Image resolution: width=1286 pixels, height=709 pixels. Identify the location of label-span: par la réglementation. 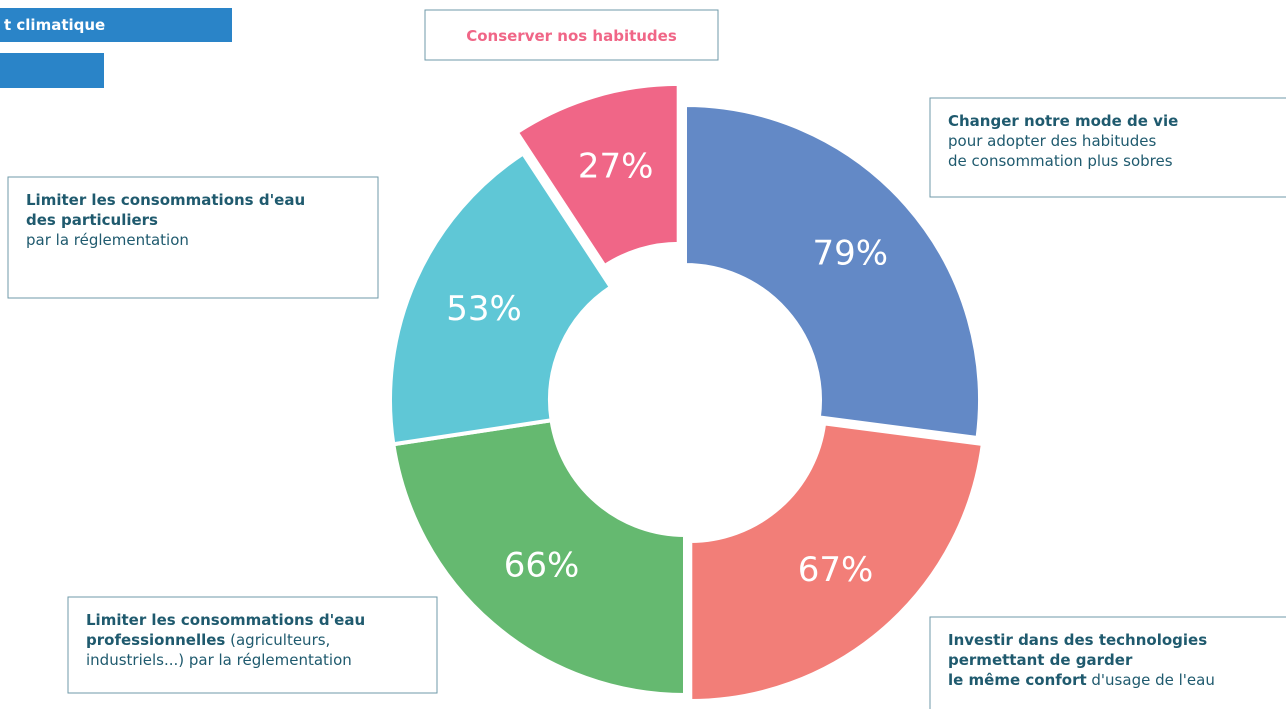
(107, 240).